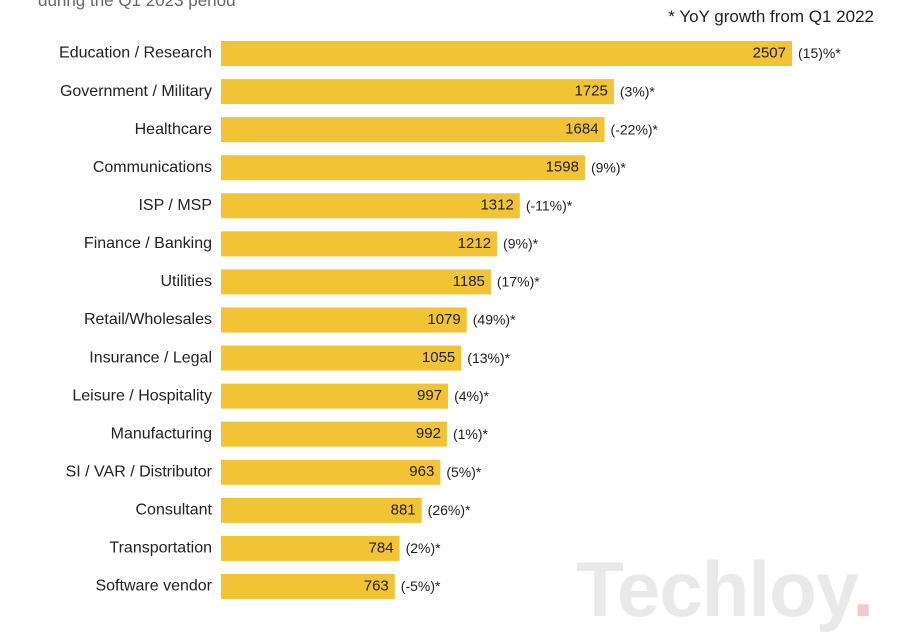  What do you see at coordinates (174, 510) in the screenshot?
I see `category-label-consultant: Consultant` at bounding box center [174, 510].